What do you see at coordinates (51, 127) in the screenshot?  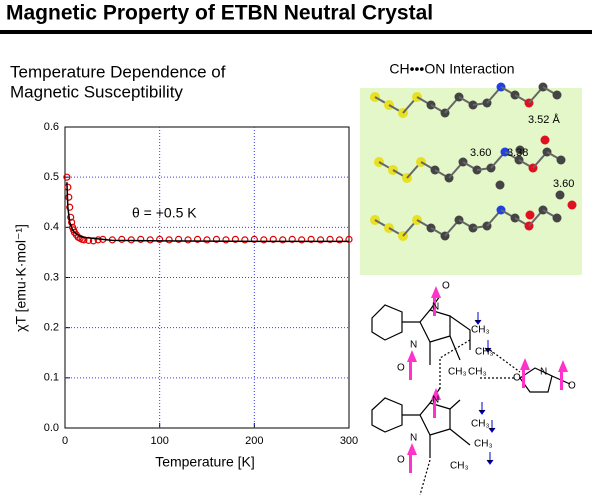 I see `y-tick-label: 0.6` at bounding box center [51, 127].